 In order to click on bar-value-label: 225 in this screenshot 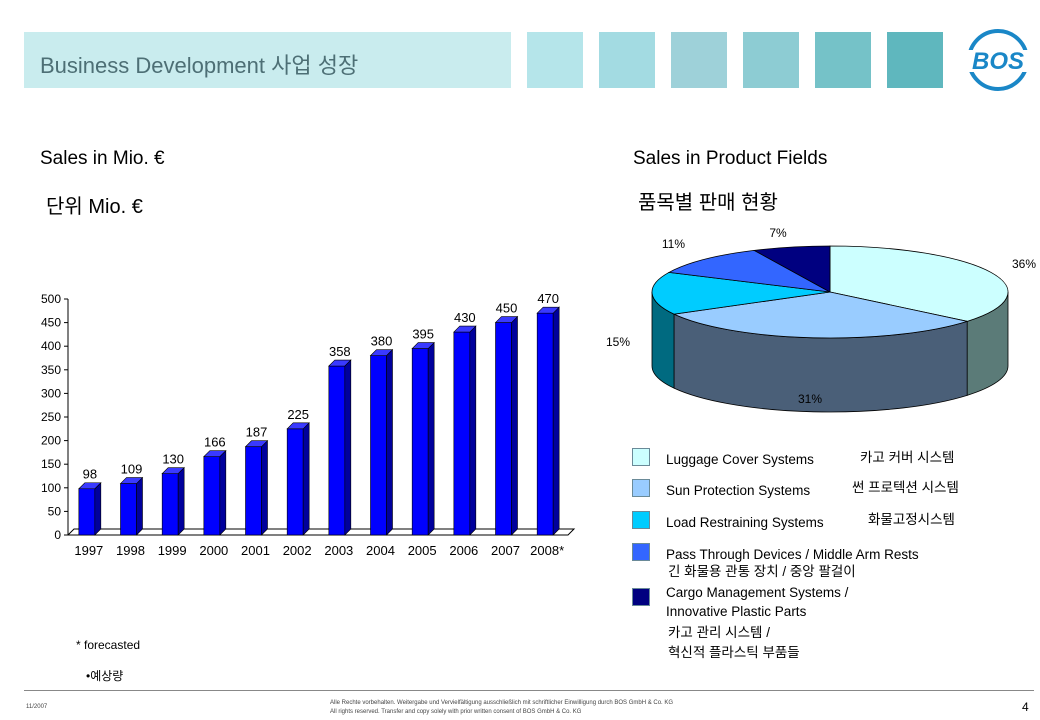, I will do `click(298, 414)`.